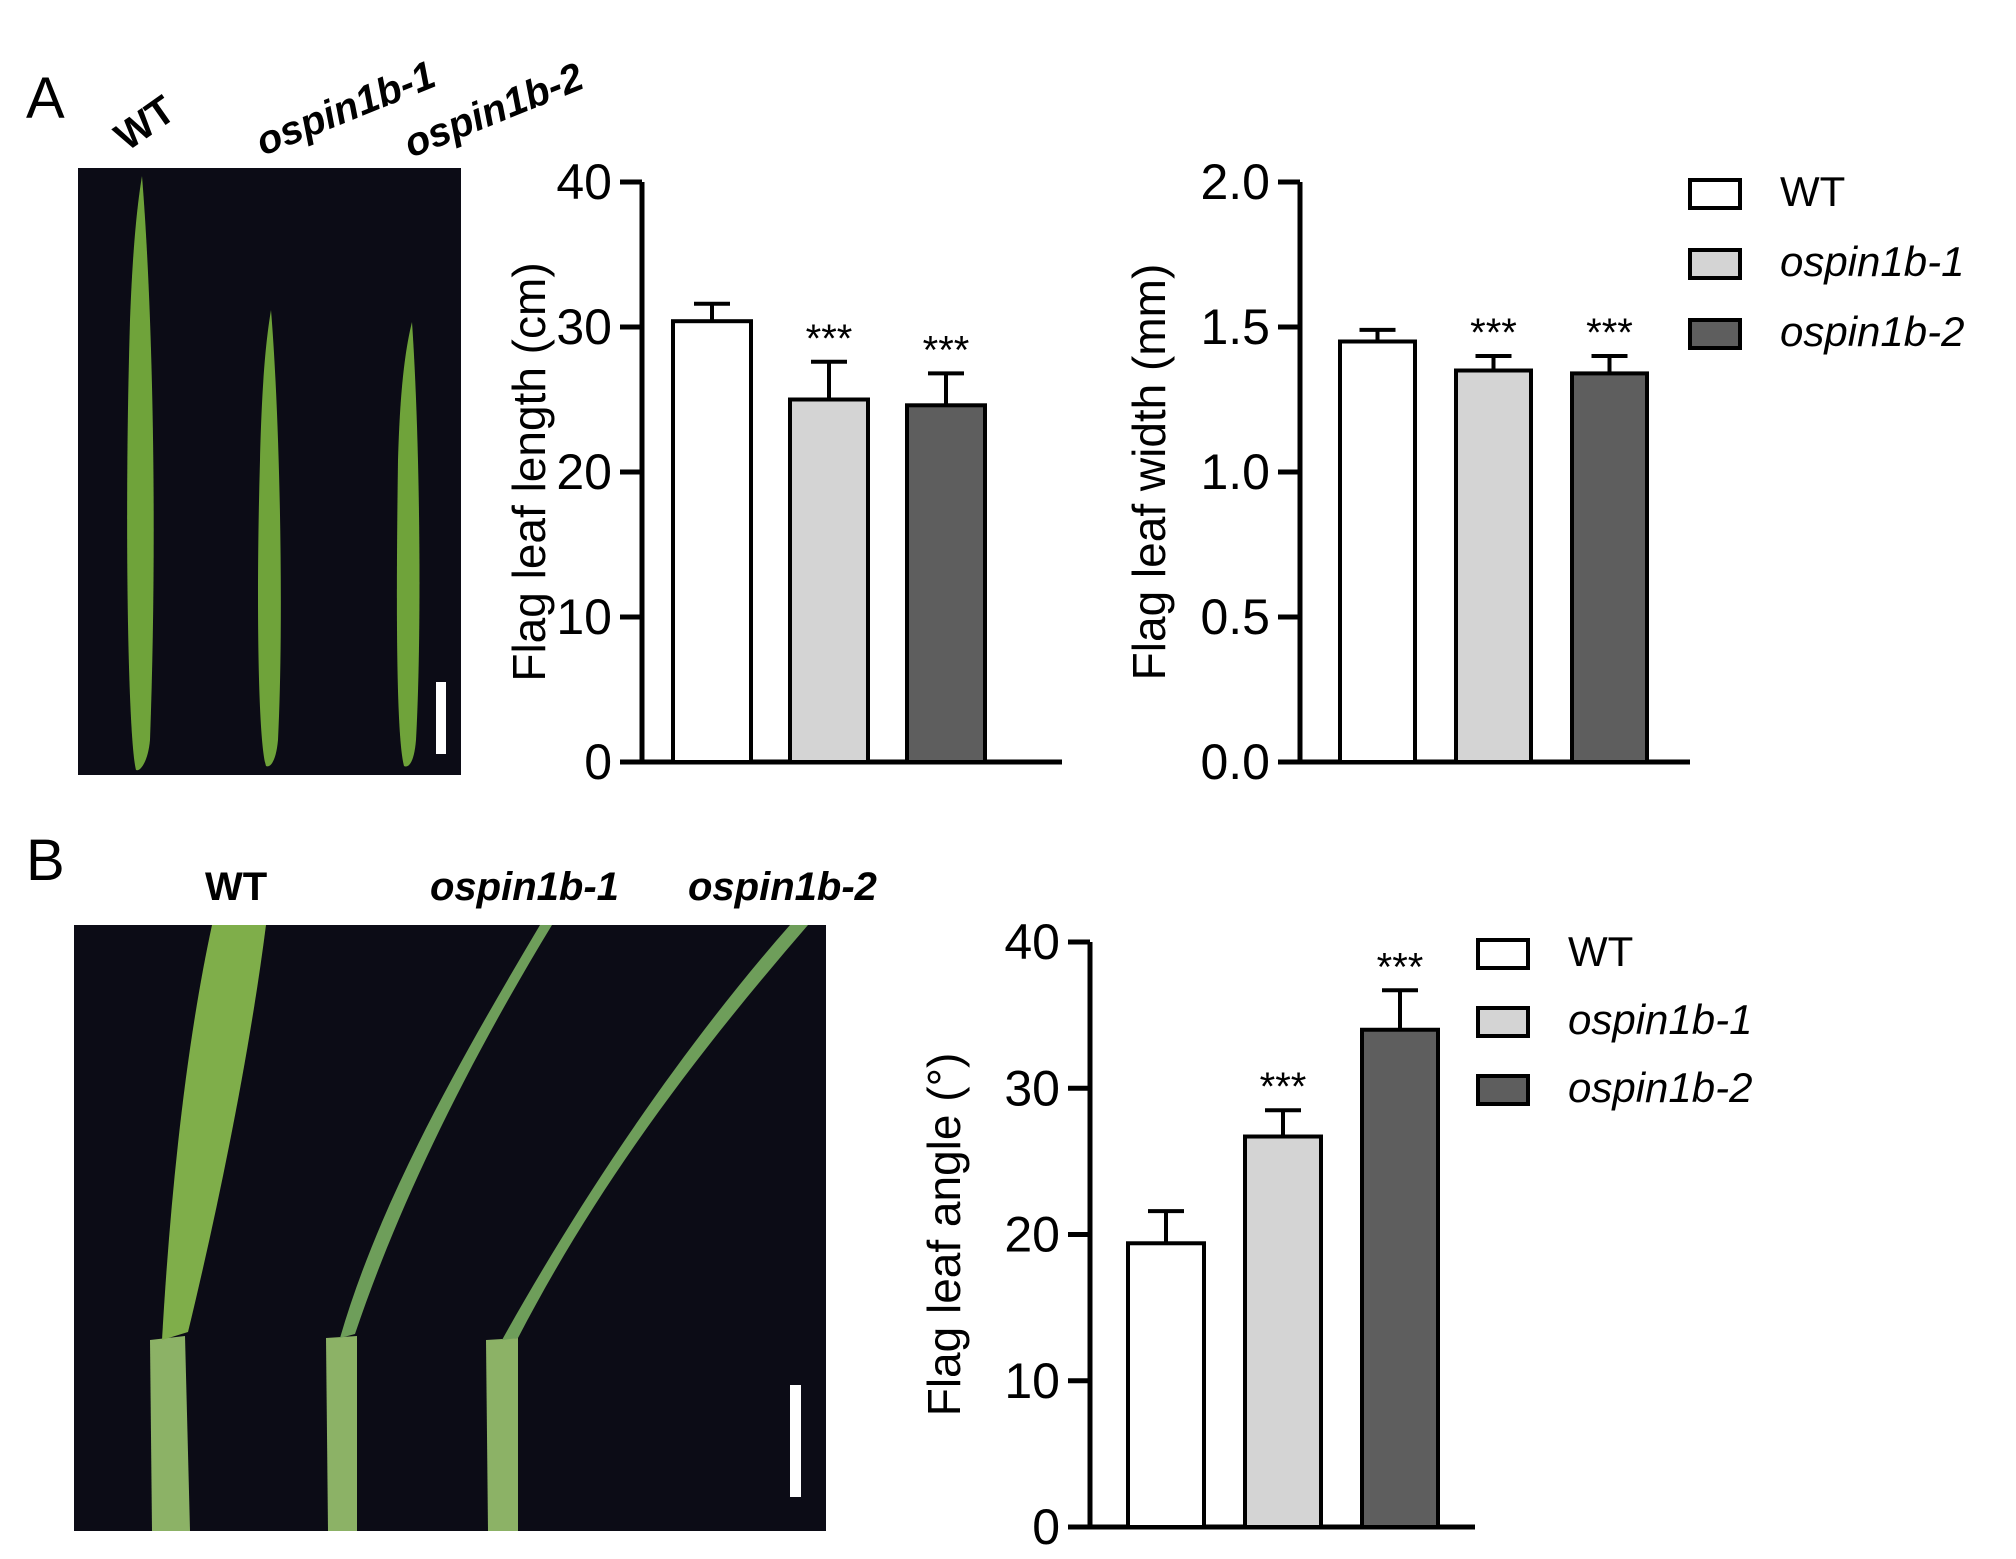  I want to click on y-tick-label: 1.0, so click(1235, 472).